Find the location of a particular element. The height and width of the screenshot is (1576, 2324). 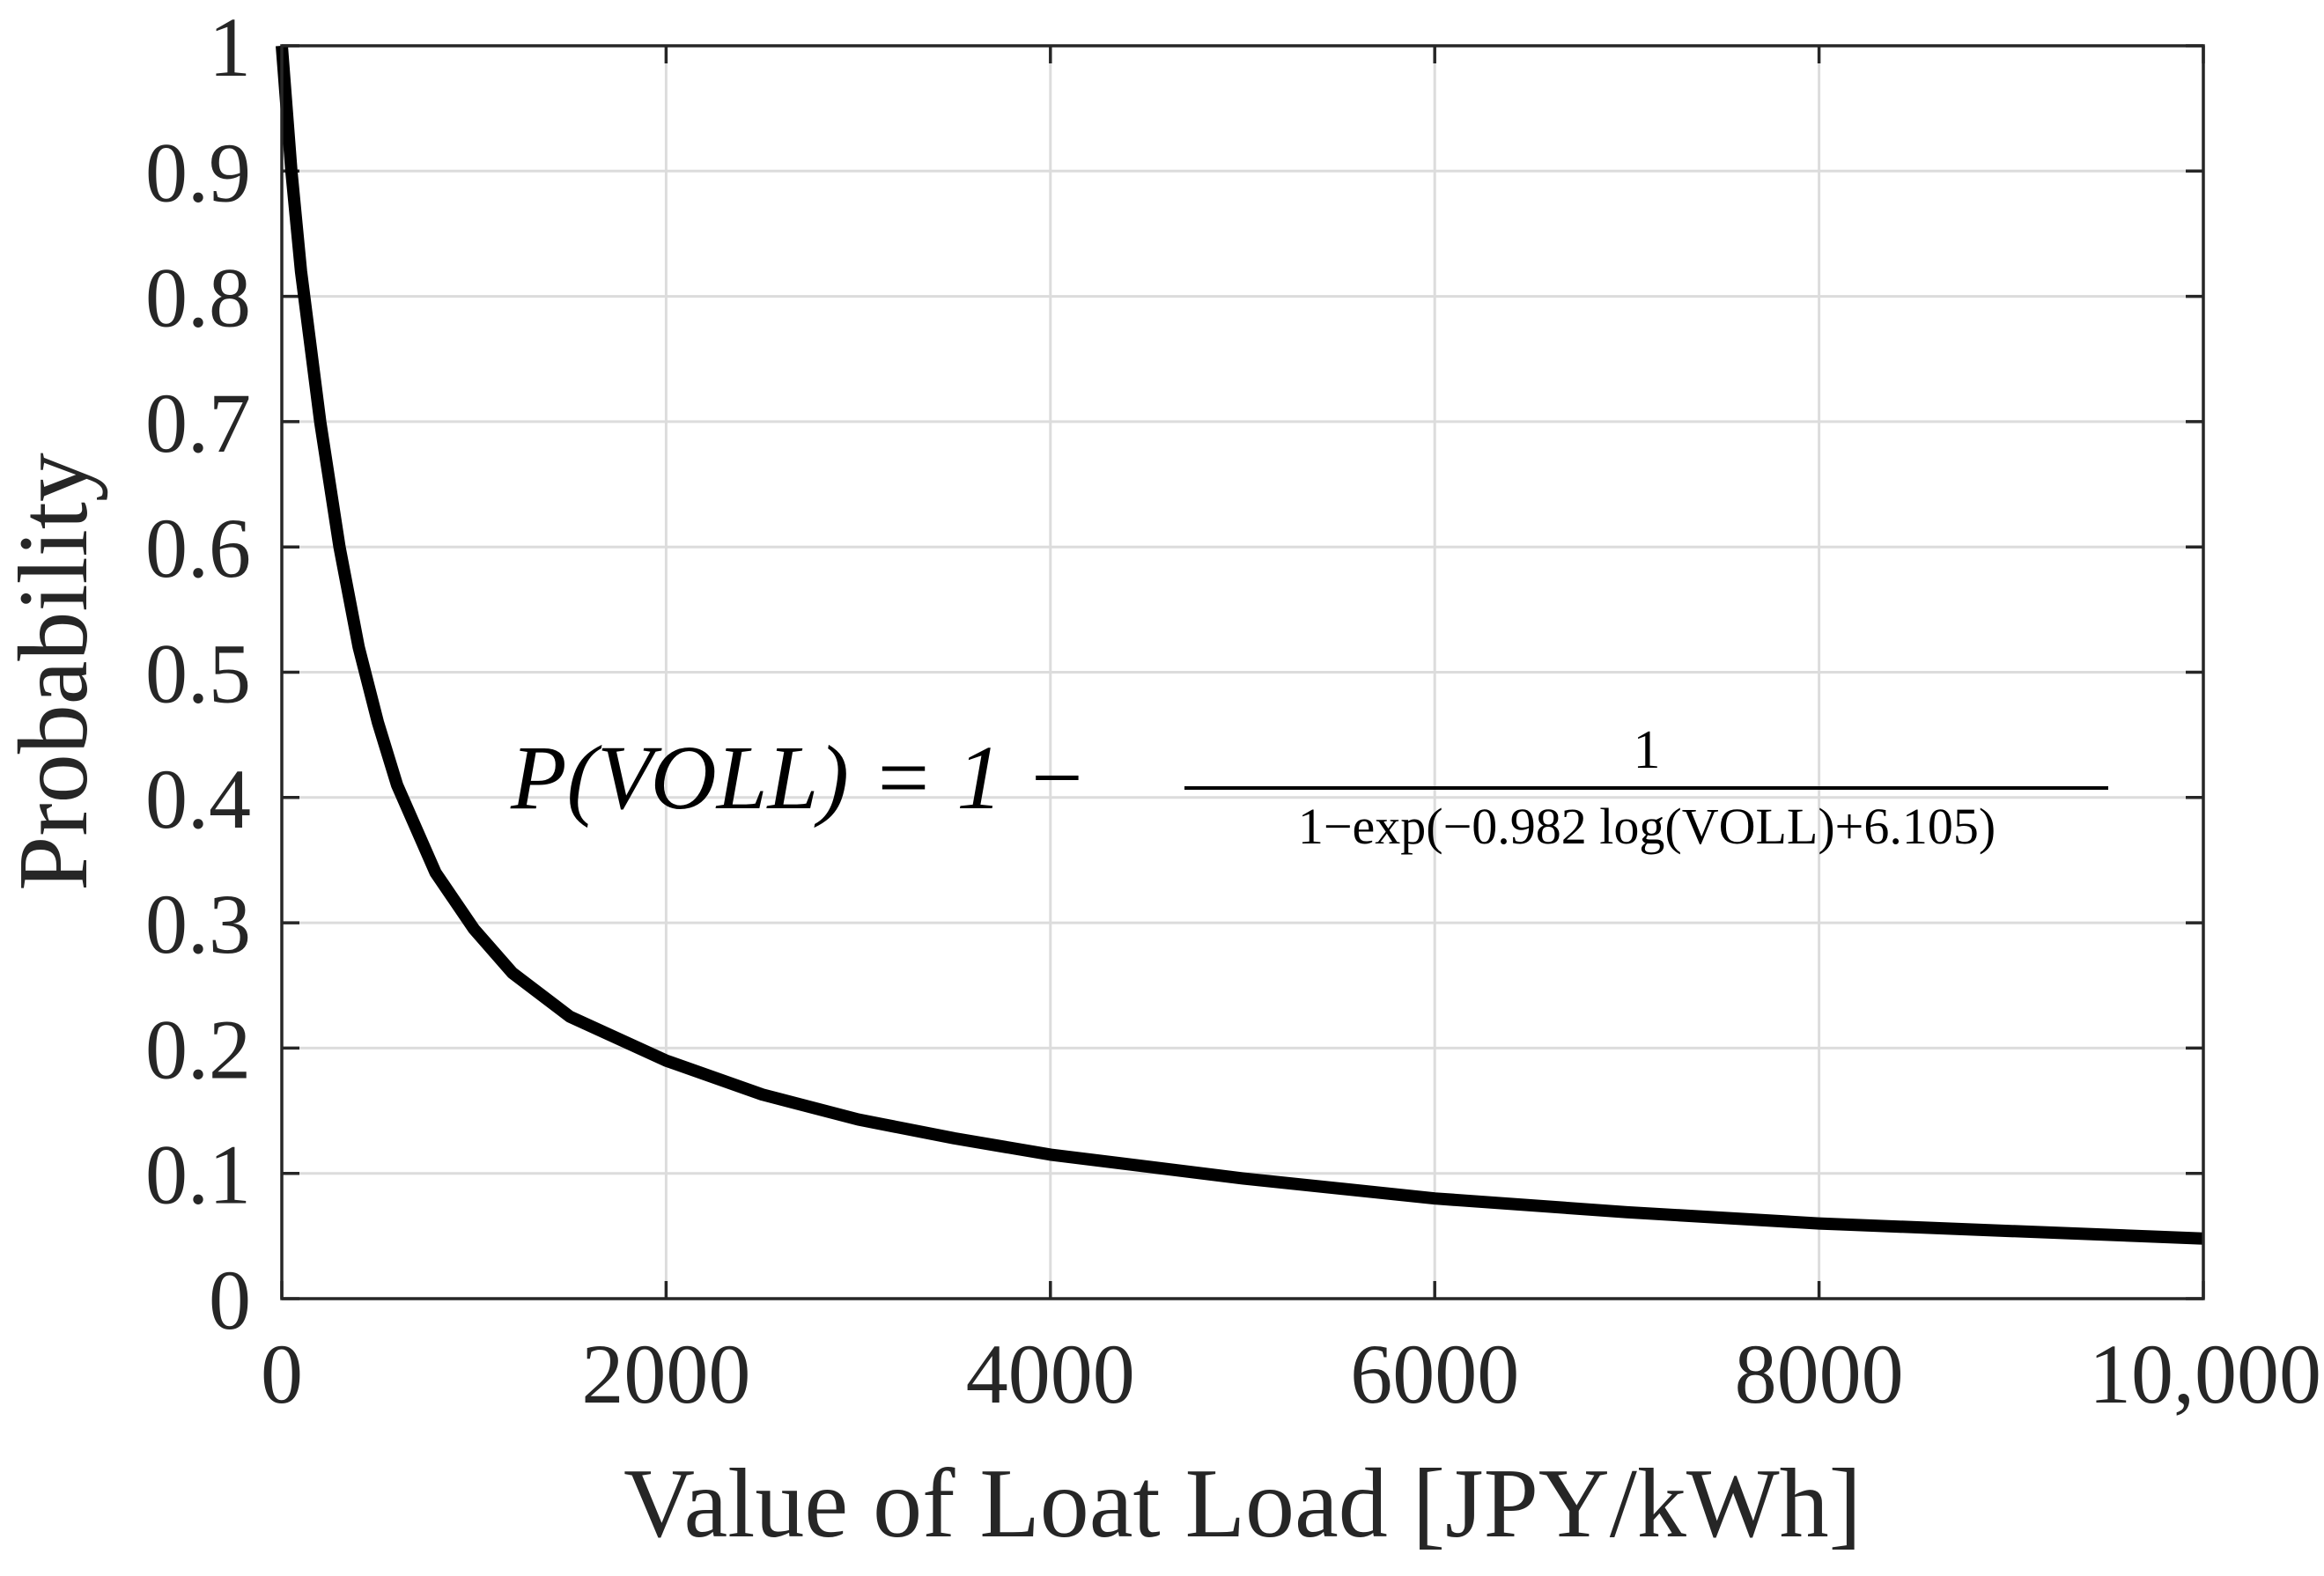

y-tick-label: 0.3 is located at coordinates (198, 924).